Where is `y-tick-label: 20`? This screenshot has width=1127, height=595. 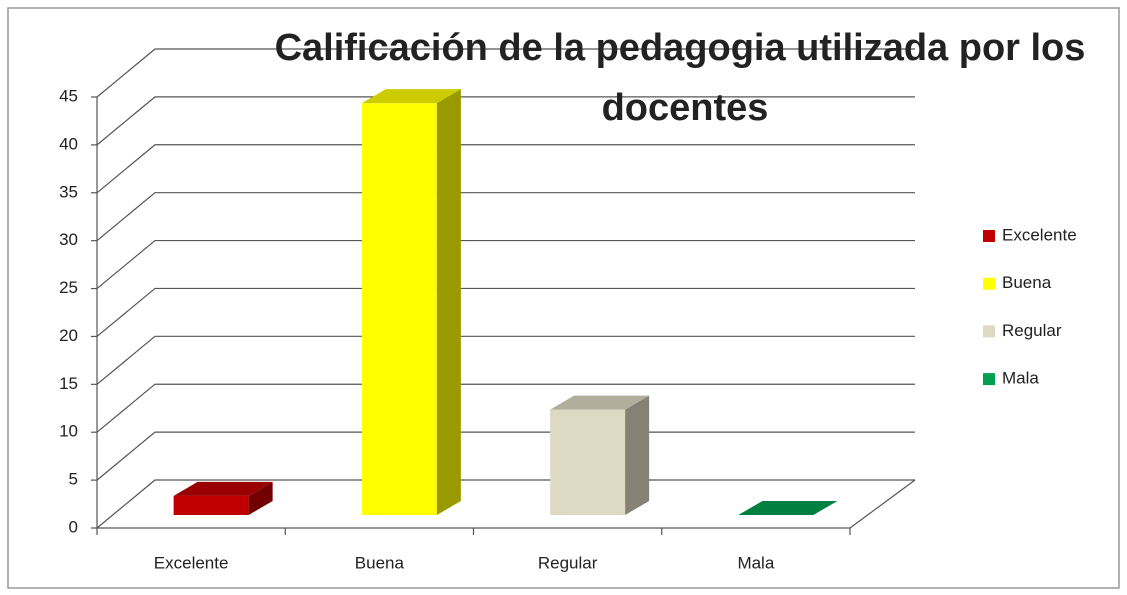 y-tick-label: 20 is located at coordinates (68, 335).